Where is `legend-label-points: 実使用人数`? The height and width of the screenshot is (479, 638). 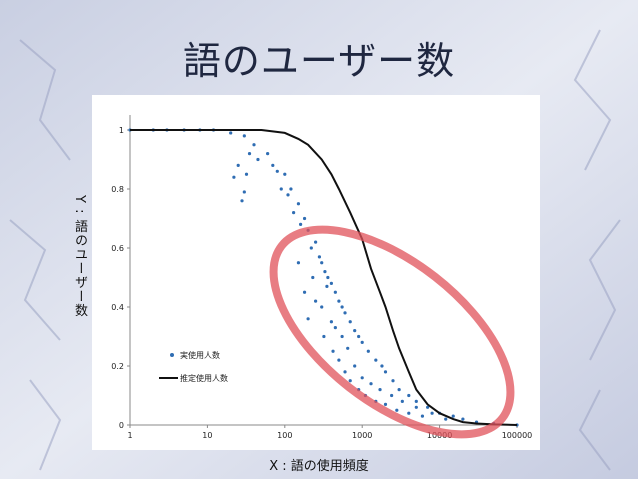 legend-label-points: 実使用人数 is located at coordinates (200, 355).